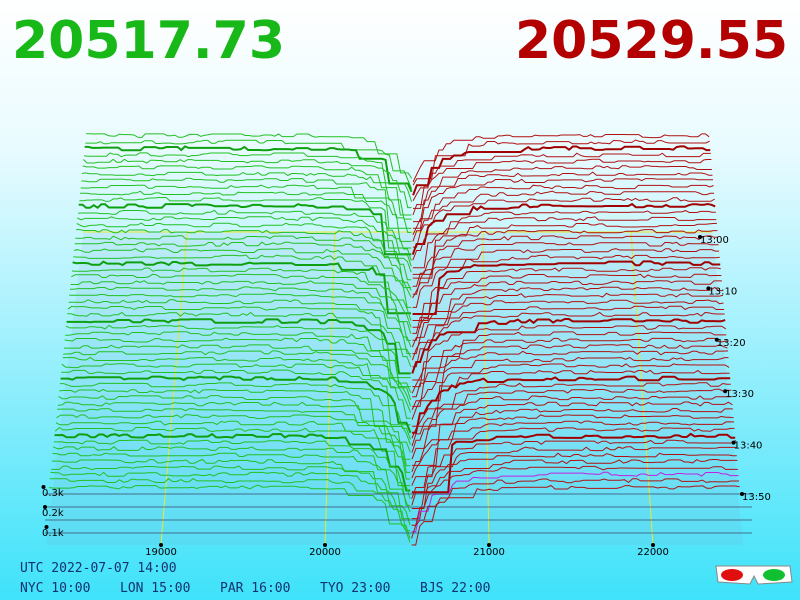 The width and height of the screenshot is (800, 600). What do you see at coordinates (653, 552) in the screenshot?
I see `price-tick-label: 22000` at bounding box center [653, 552].